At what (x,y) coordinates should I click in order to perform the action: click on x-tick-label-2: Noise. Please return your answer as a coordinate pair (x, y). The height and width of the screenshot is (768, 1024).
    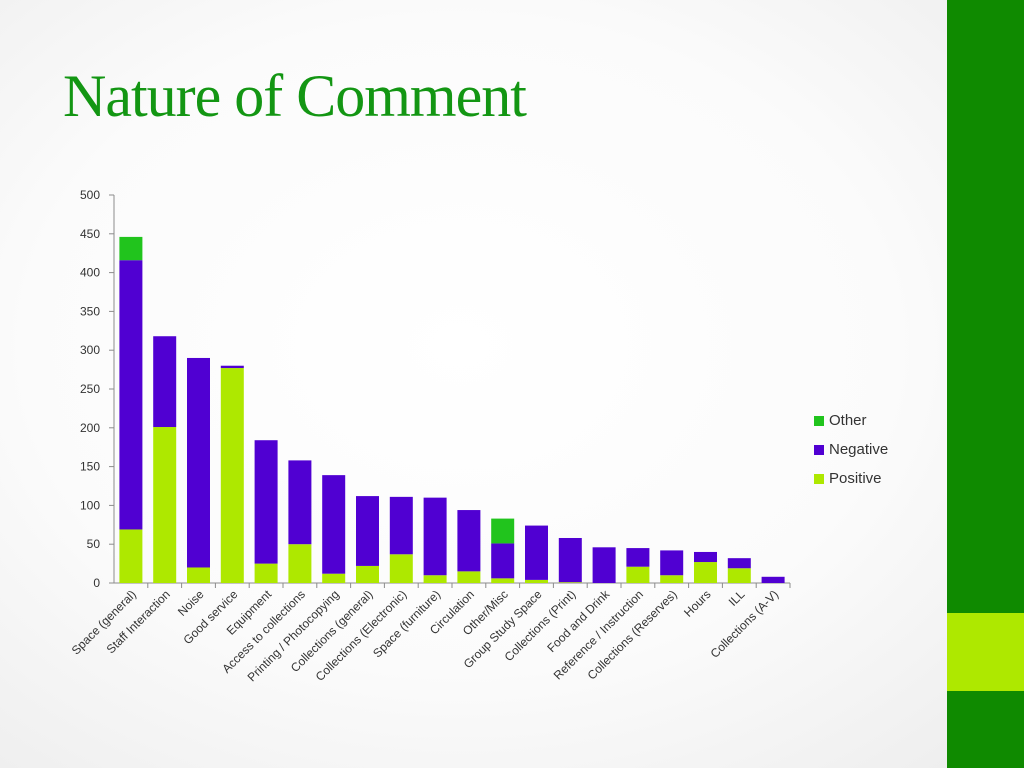
    Looking at the image, I should click on (191, 603).